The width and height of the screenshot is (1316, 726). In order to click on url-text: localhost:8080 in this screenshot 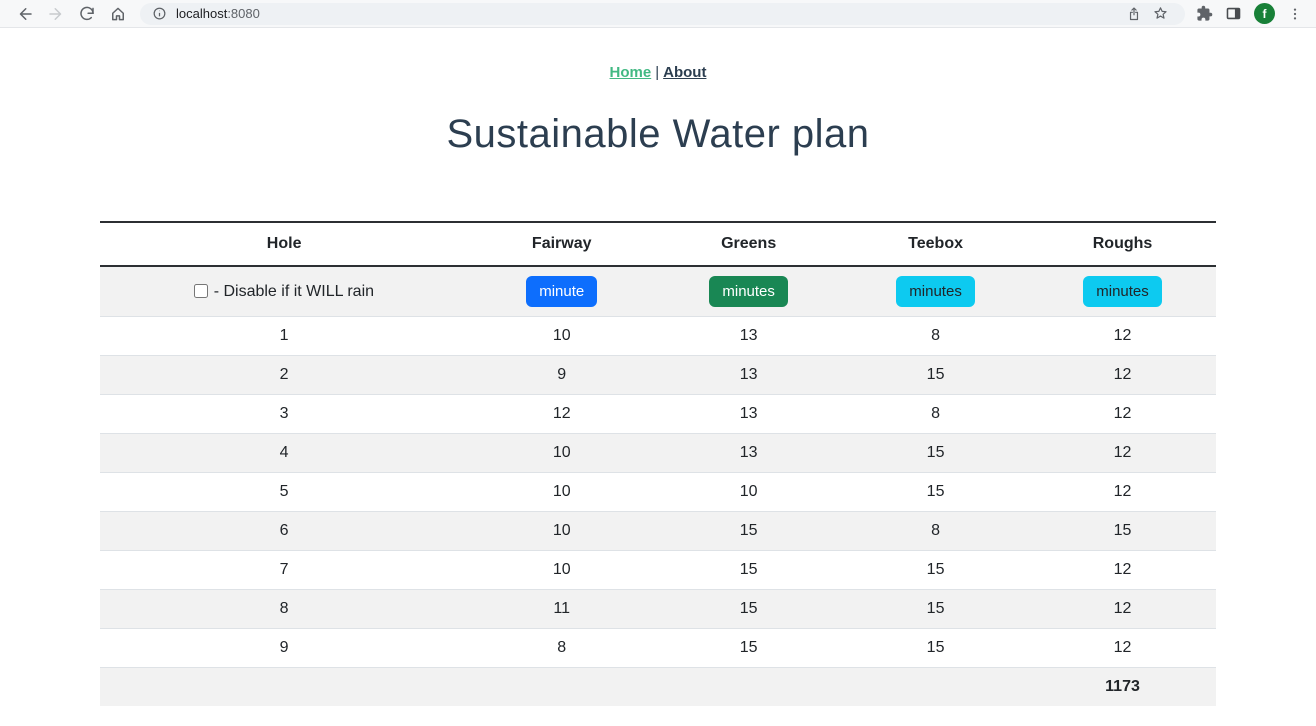, I will do `click(218, 13)`.